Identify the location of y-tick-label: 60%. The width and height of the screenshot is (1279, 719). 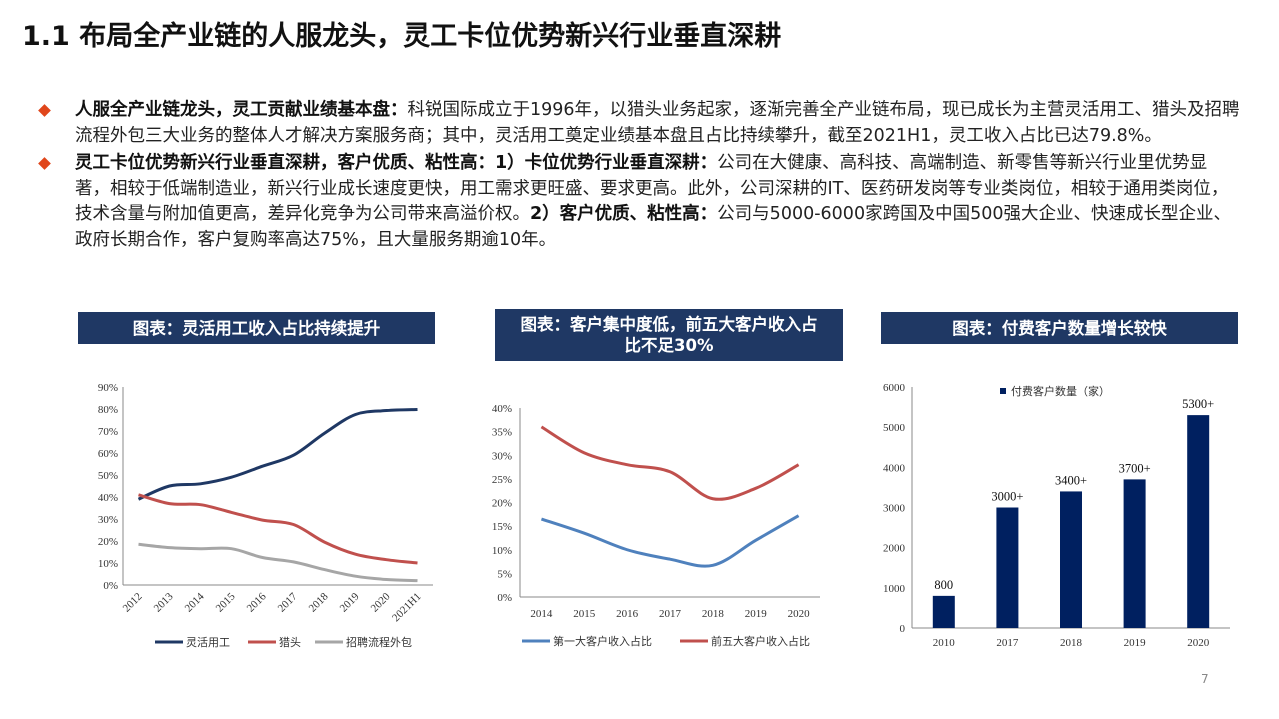
(108, 454).